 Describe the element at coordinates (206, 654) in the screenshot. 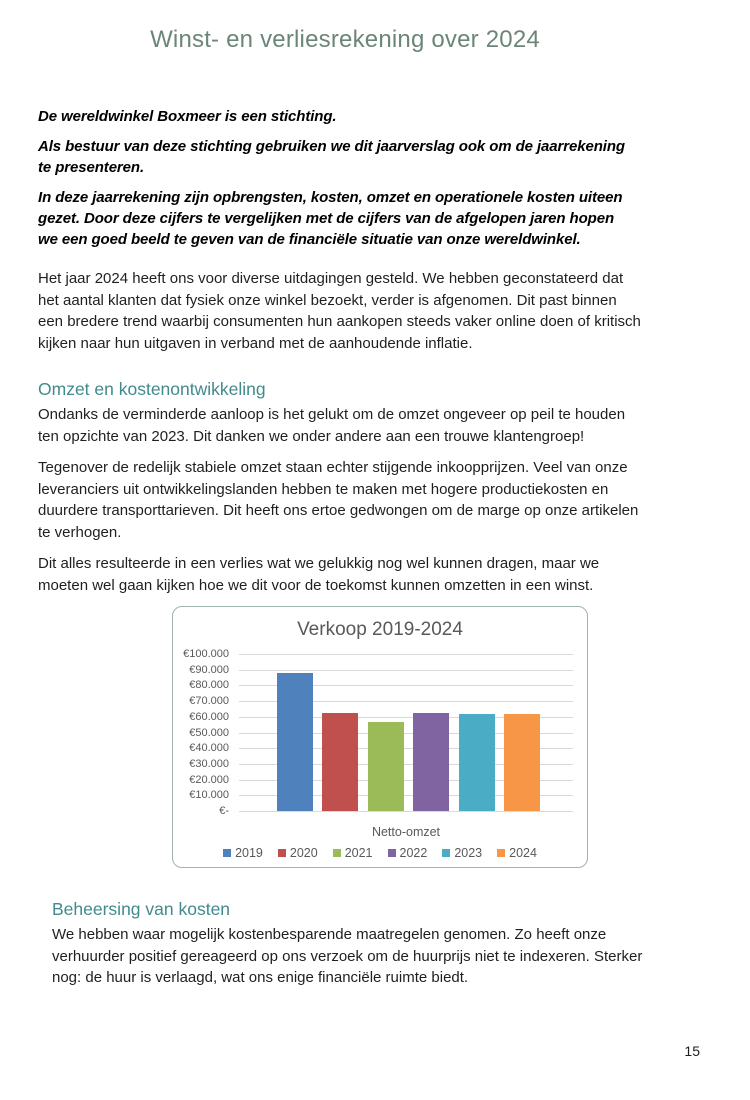

I see `y-tick-label: €100.000` at that location.